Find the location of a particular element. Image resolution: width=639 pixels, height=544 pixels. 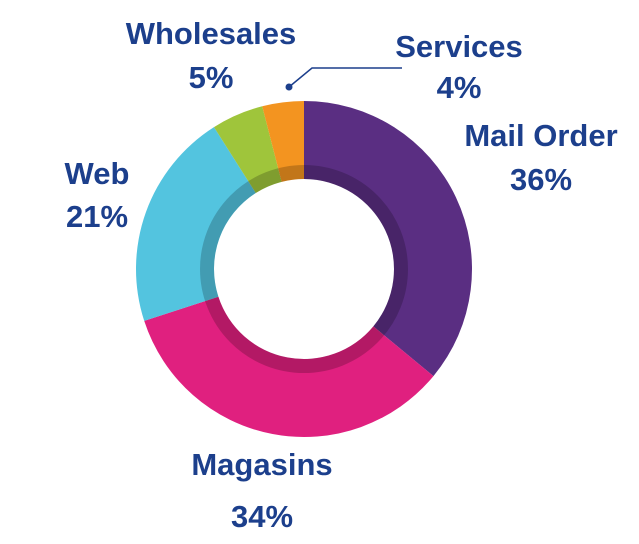

inner-shade-ring is located at coordinates (304, 269).